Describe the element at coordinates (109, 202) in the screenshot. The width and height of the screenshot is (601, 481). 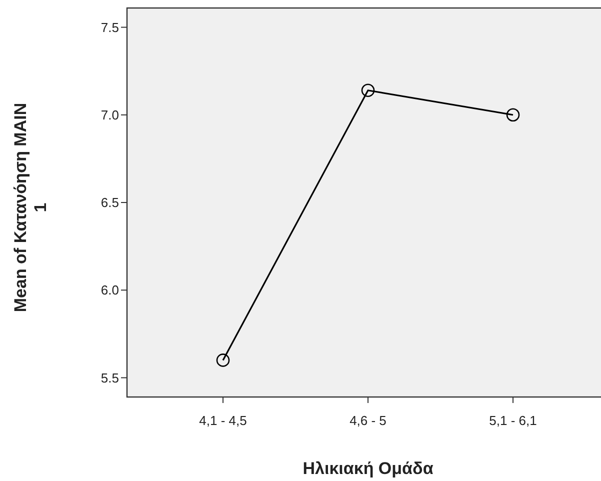
I see `y-tick-label: 6.5` at that location.